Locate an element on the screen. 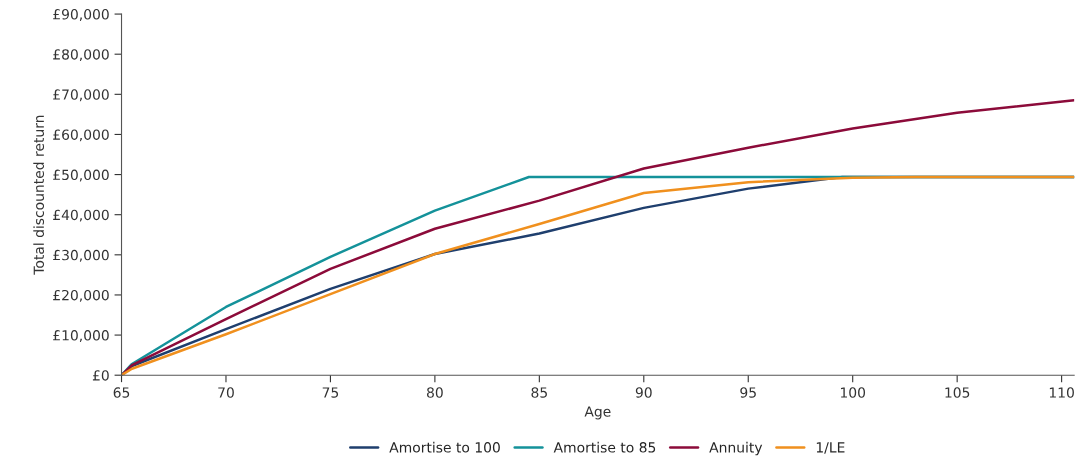  x-tick-label: 80 is located at coordinates (434, 392).